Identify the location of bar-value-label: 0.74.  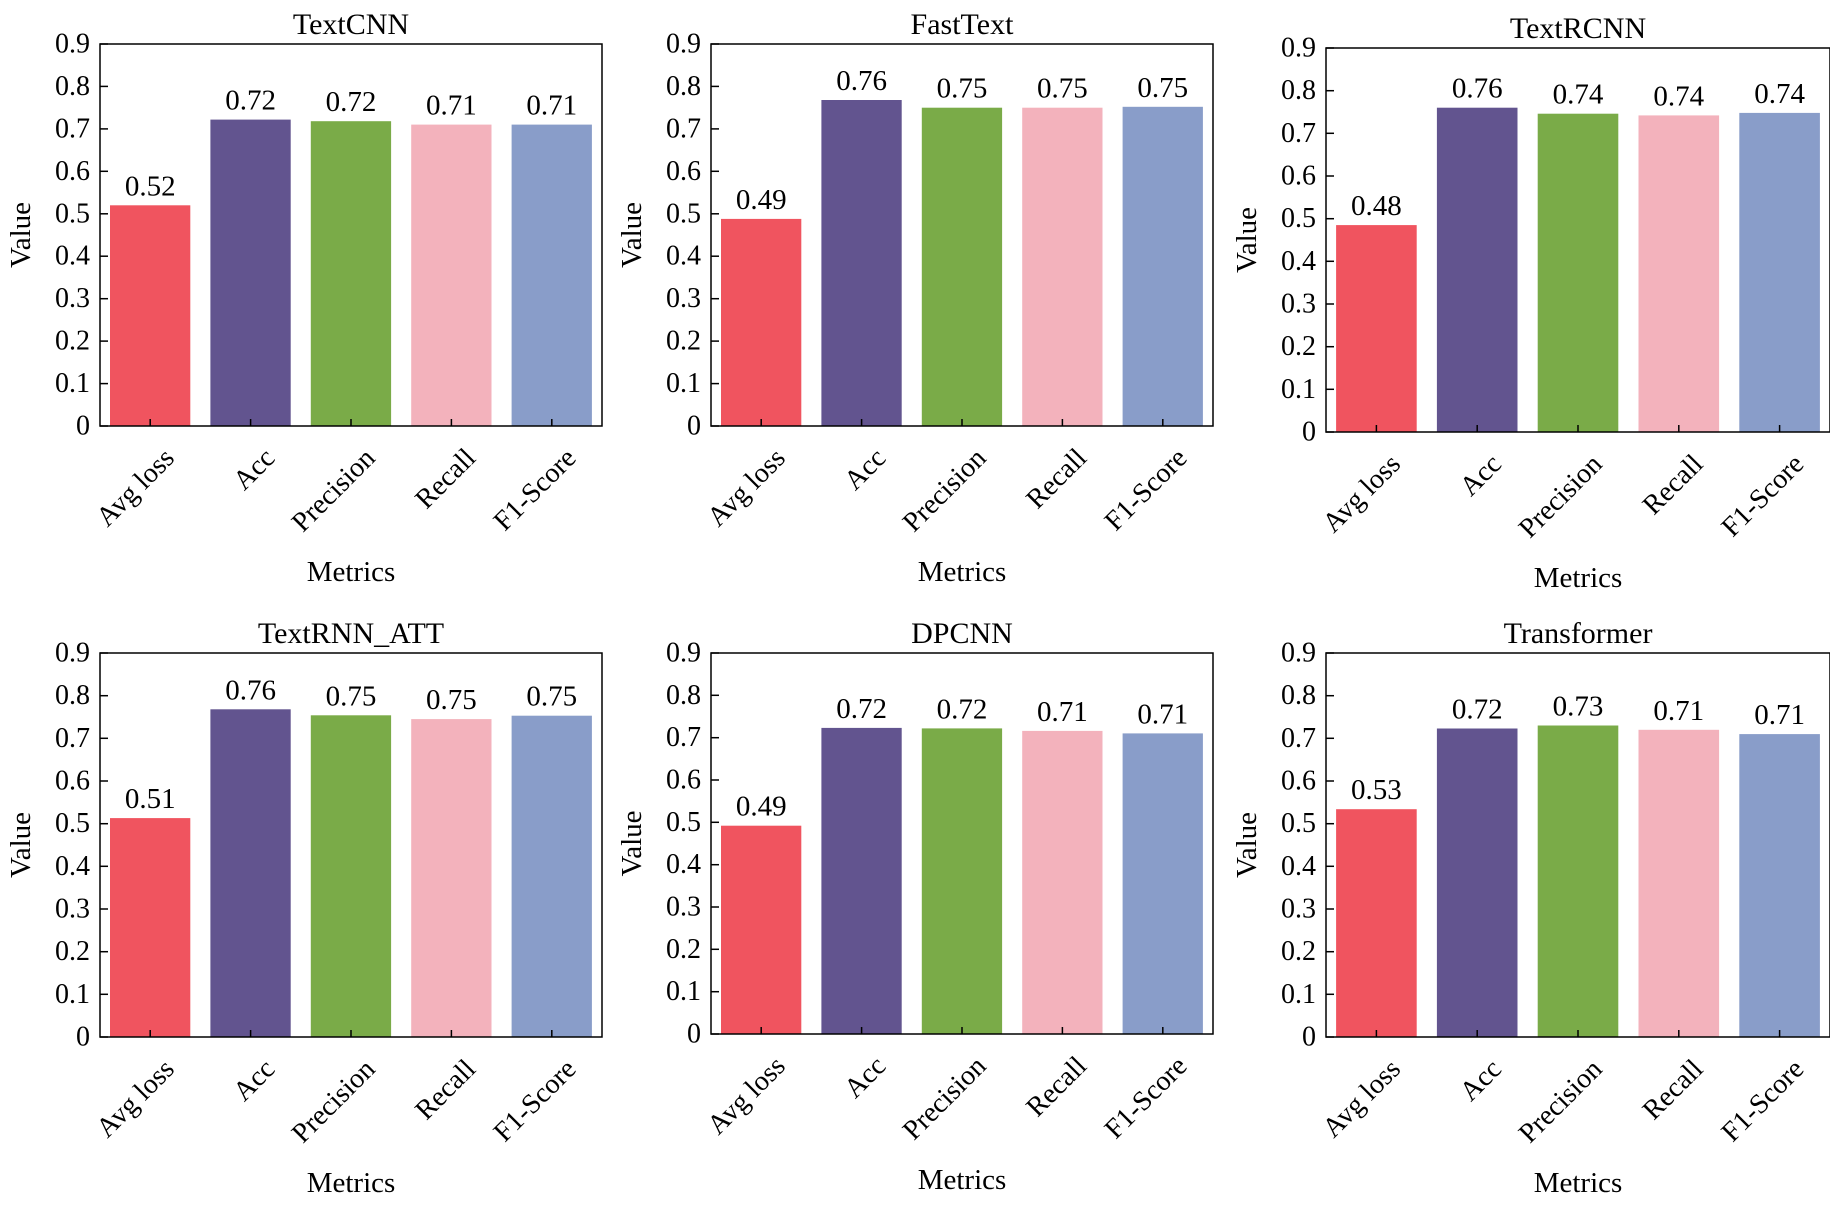
(1779, 94).